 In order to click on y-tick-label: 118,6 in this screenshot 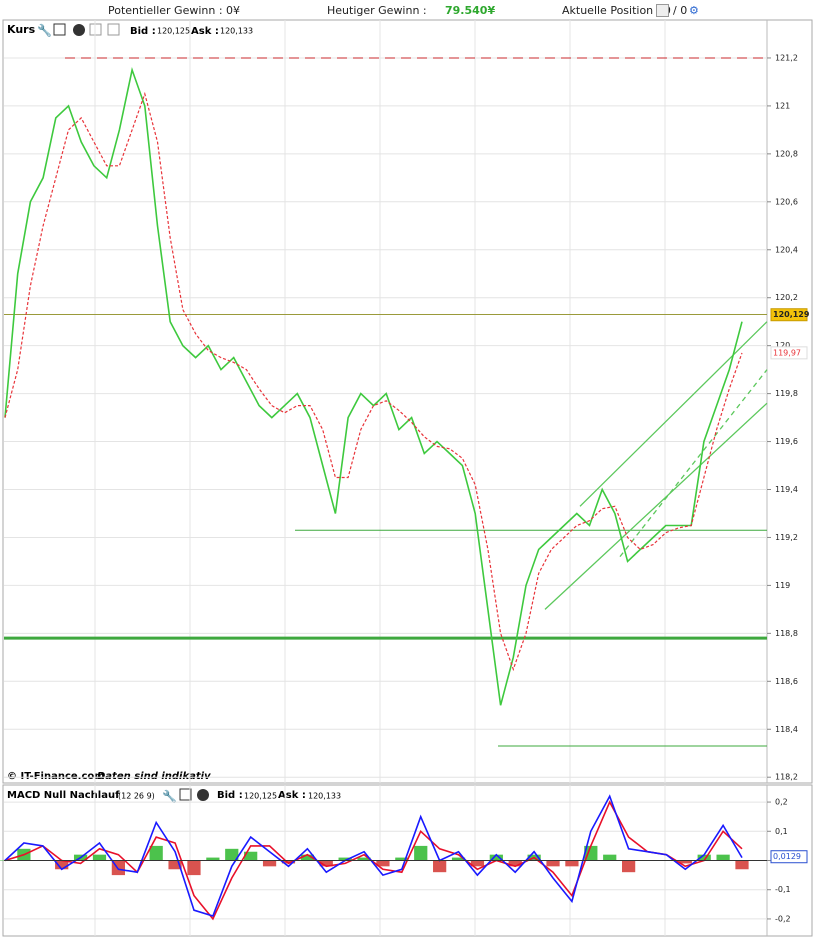, I will do `click(786, 681)`.